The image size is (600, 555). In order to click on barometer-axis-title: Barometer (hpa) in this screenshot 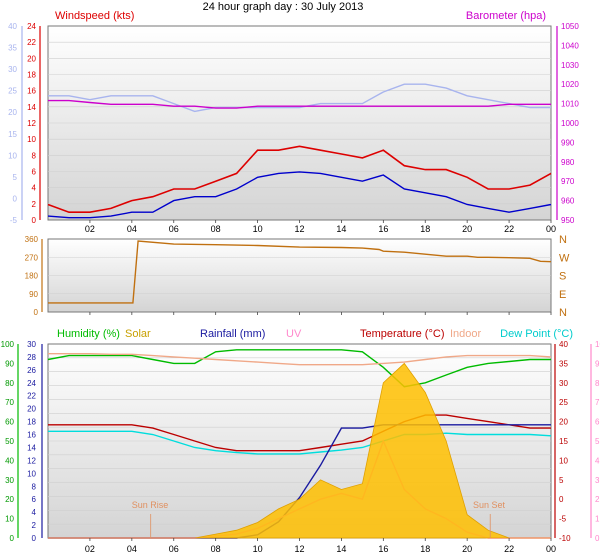, I will do `click(506, 16)`.